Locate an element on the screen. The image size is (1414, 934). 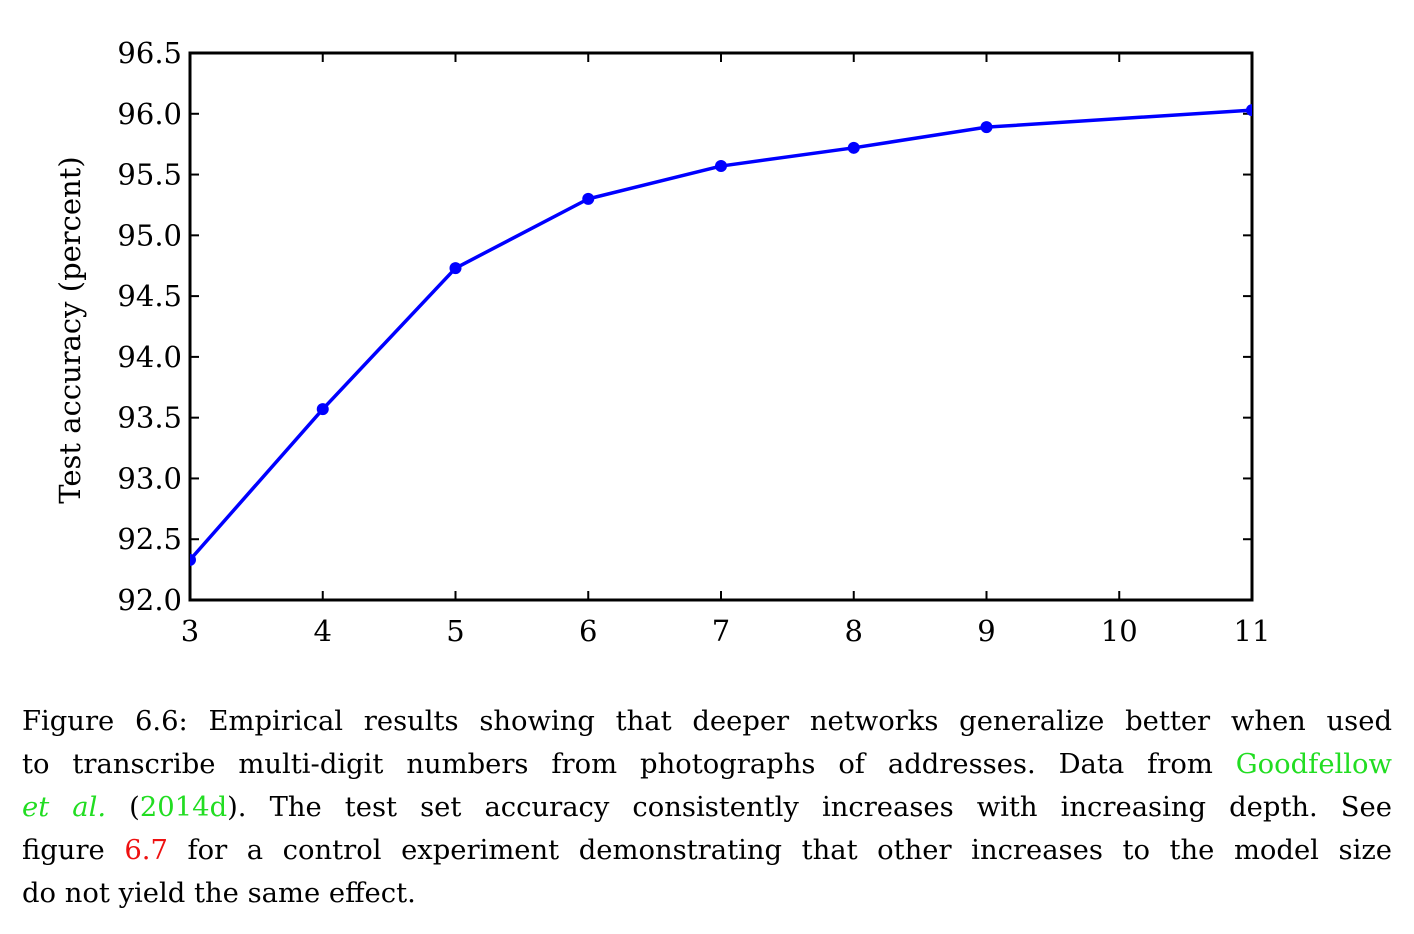
x-tick-label: 3 is located at coordinates (190, 631).